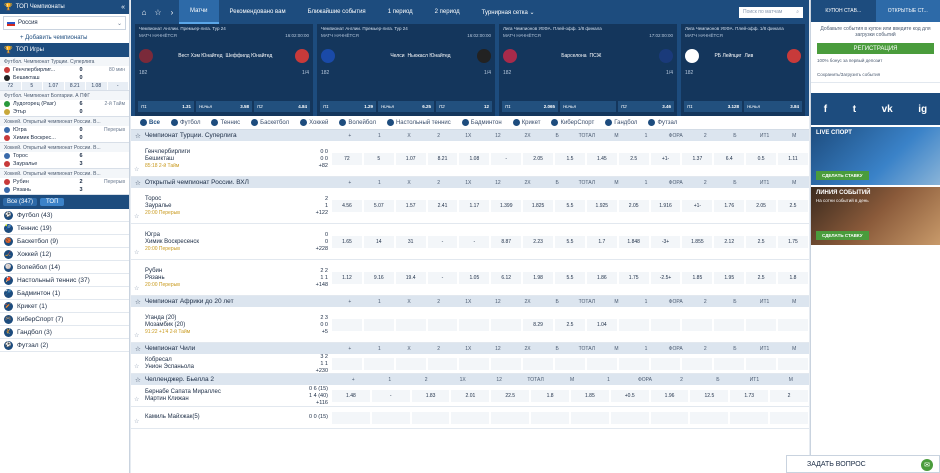 The width and height of the screenshot is (940, 473). I want to click on sport-list-item: 🏸 Бадминтон (1), so click(64, 293).